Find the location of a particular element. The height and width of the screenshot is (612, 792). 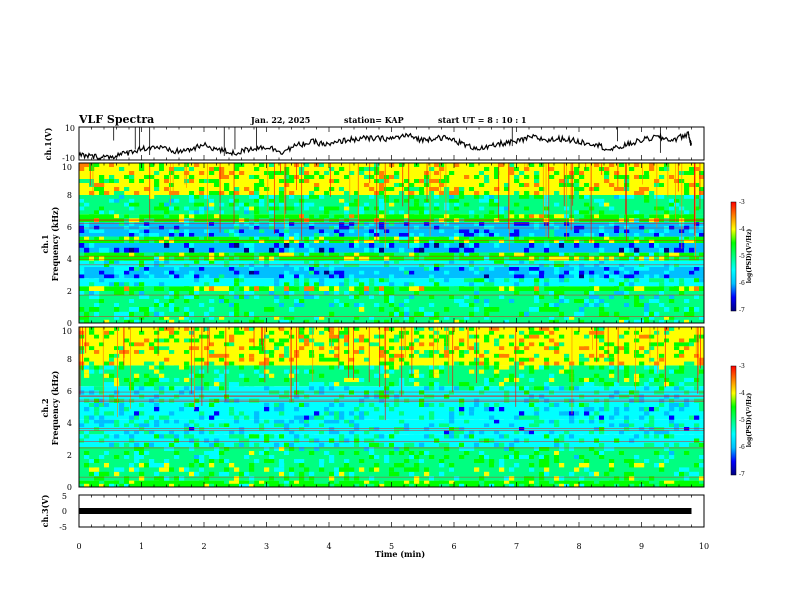

ch2-colorbar: -3 -4 -5 -6 -7 log(PSD)(V²/Hz) is located at coordinates (741, 420).